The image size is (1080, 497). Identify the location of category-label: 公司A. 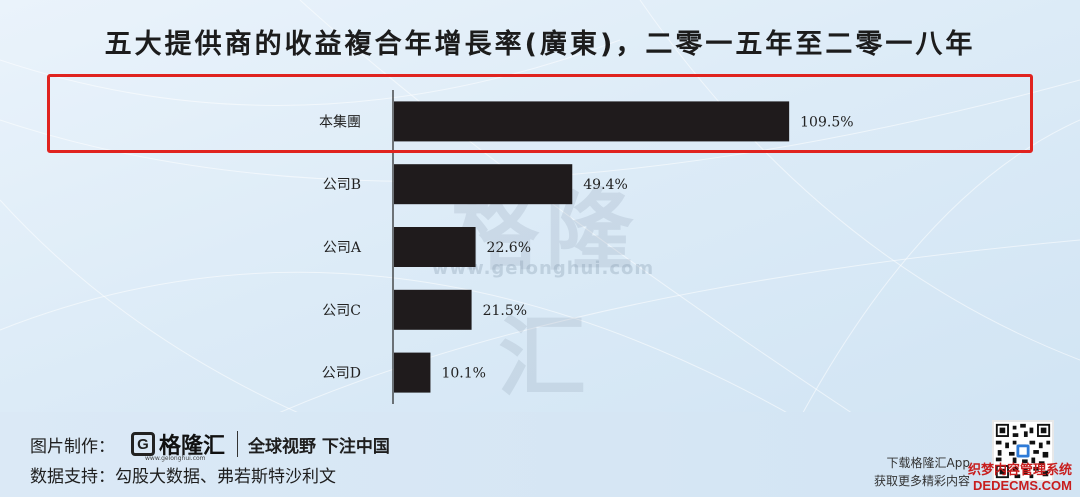
(342, 248).